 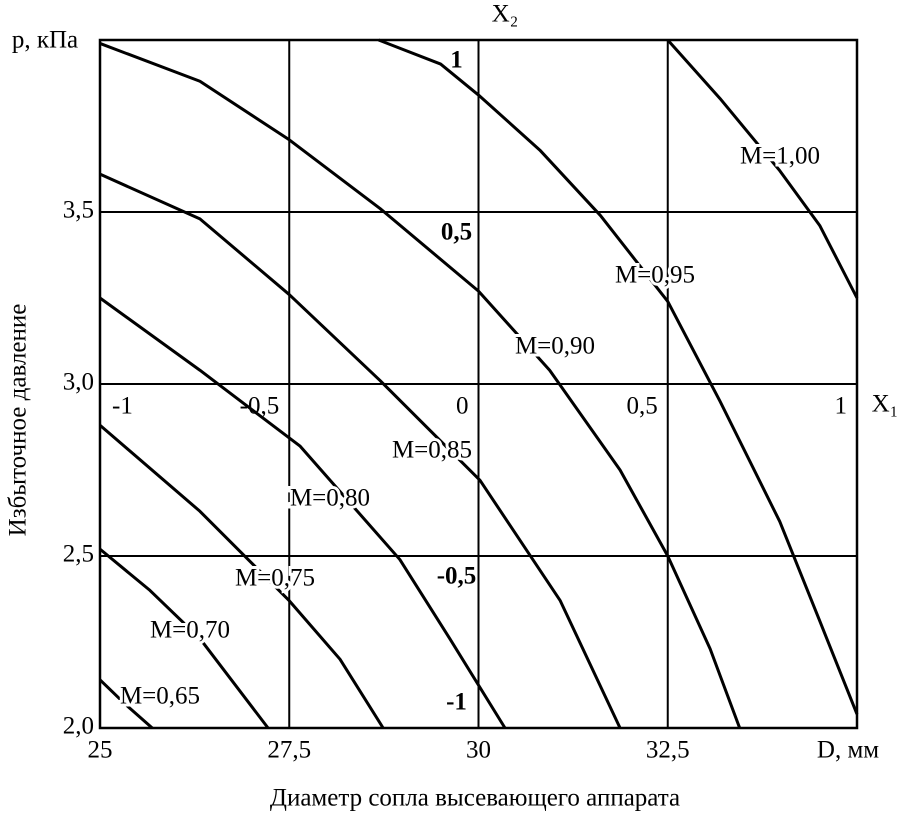 I want to click on y-tick-label: 3,0, so click(x=78, y=382).